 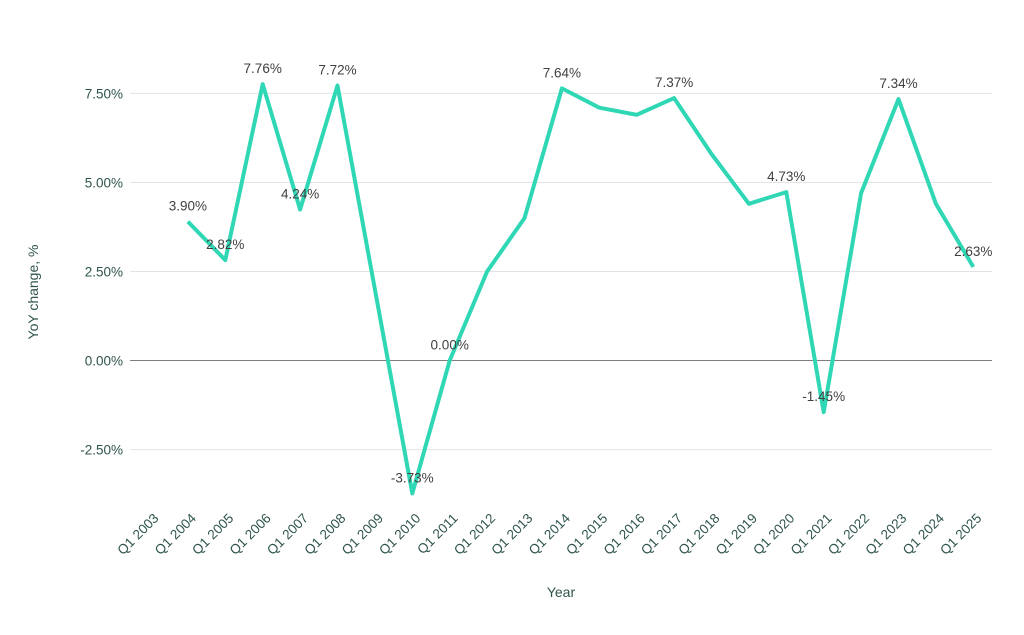 I want to click on data-label: 7.72%, so click(x=337, y=70).